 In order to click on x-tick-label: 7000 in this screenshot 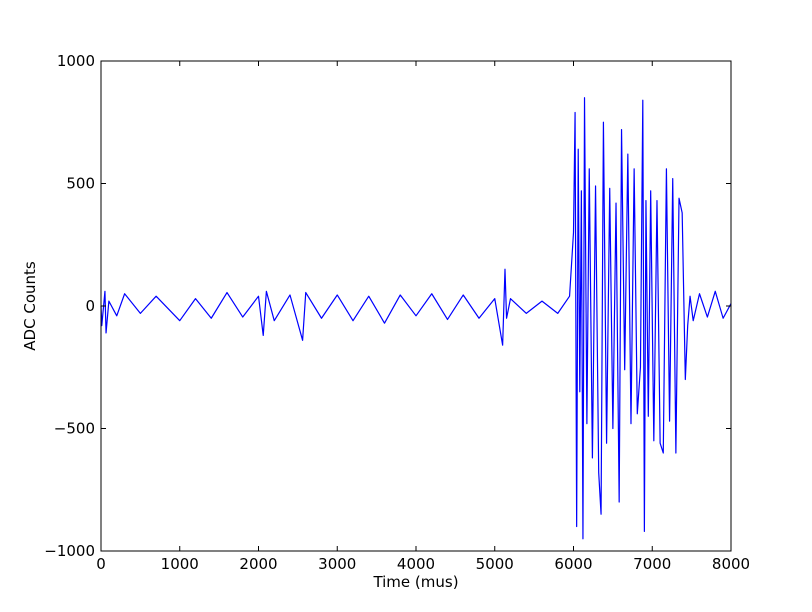, I will do `click(652, 564)`.